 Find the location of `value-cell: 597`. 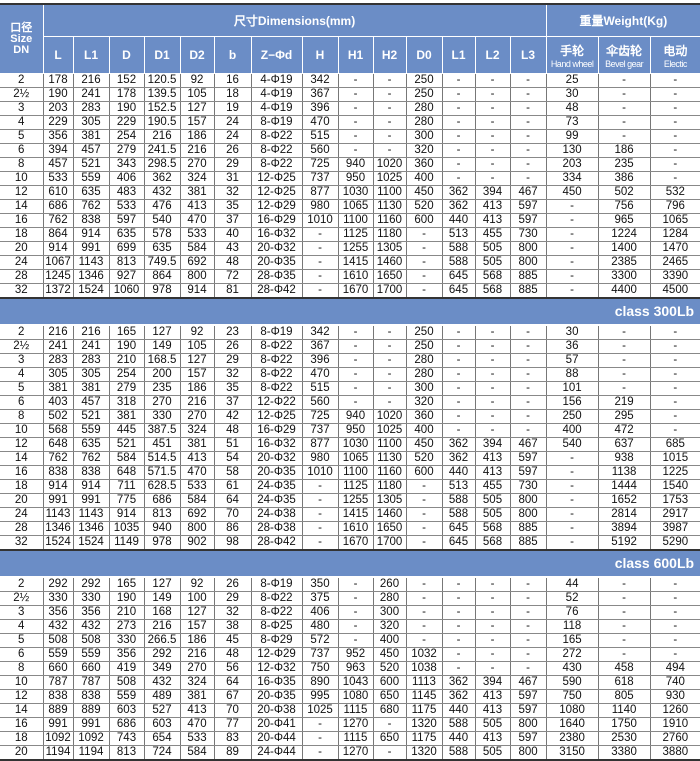

value-cell: 597 is located at coordinates (528, 472).